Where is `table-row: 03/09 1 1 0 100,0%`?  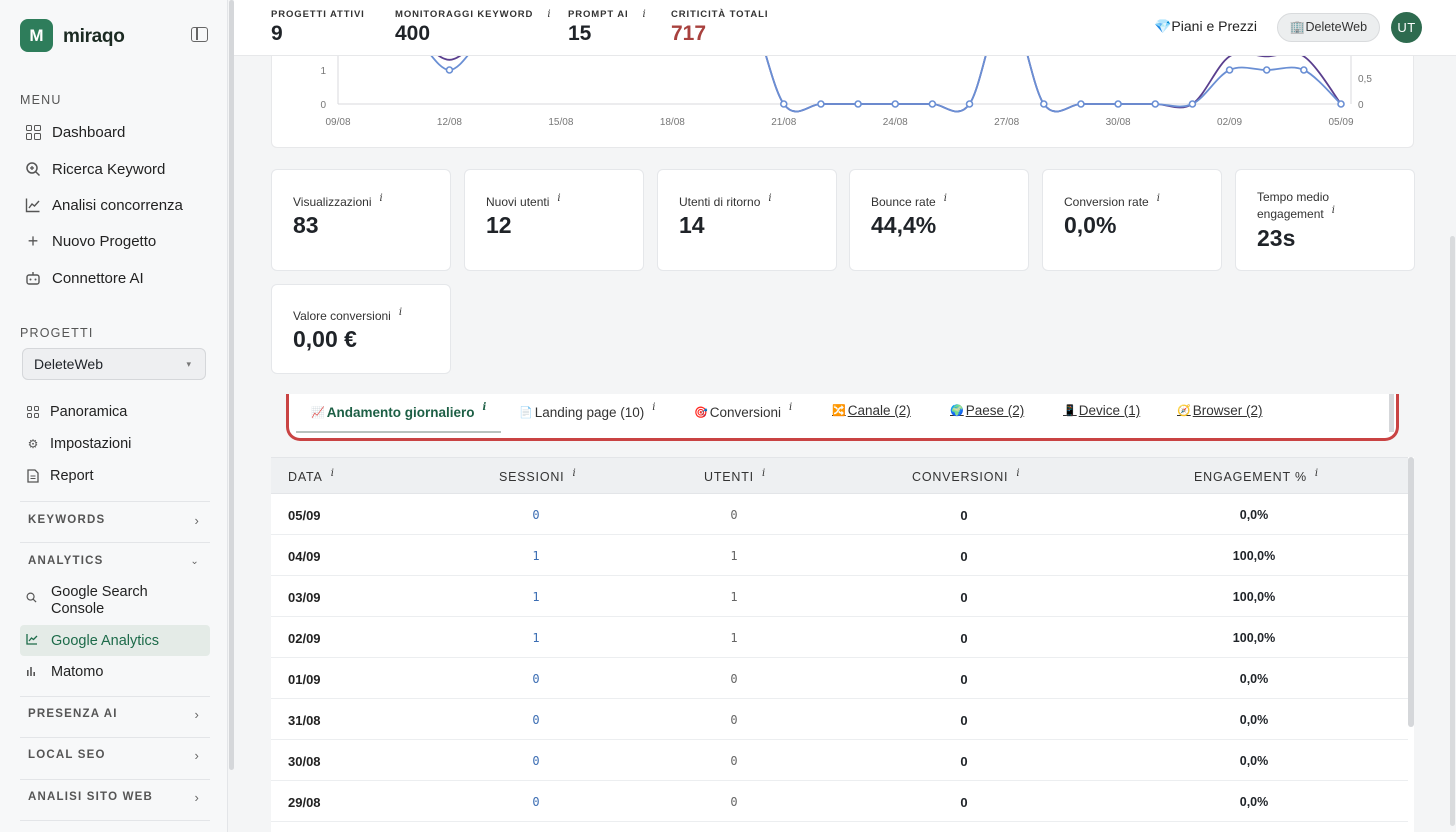 table-row: 03/09 1 1 0 100,0% is located at coordinates (839, 596).